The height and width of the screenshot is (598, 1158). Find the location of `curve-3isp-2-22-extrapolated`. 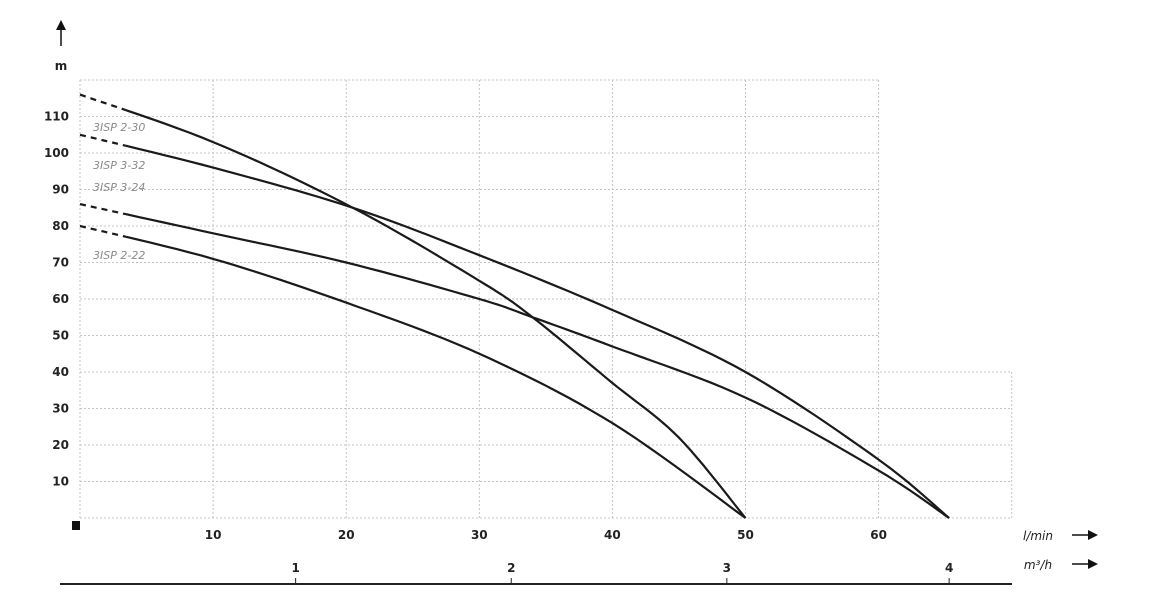

curve-3isp-2-22-extrapolated is located at coordinates (103, 231).